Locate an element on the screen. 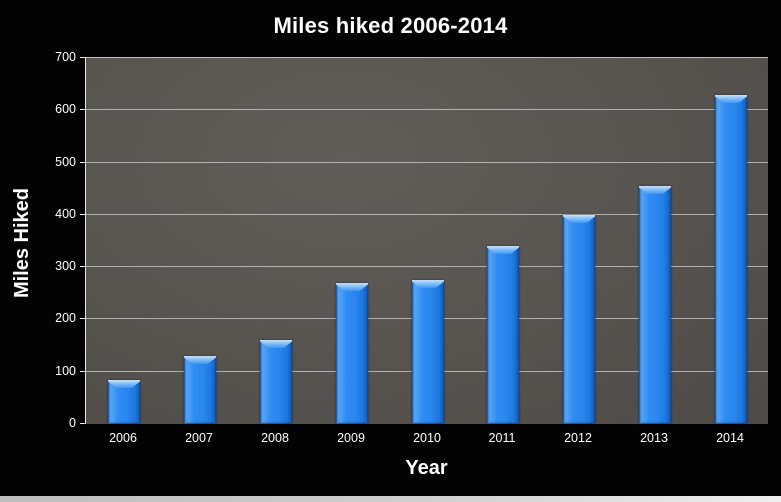 Image resolution: width=781 pixels, height=502 pixels. x-tick-label-2012: 2012 is located at coordinates (578, 438).